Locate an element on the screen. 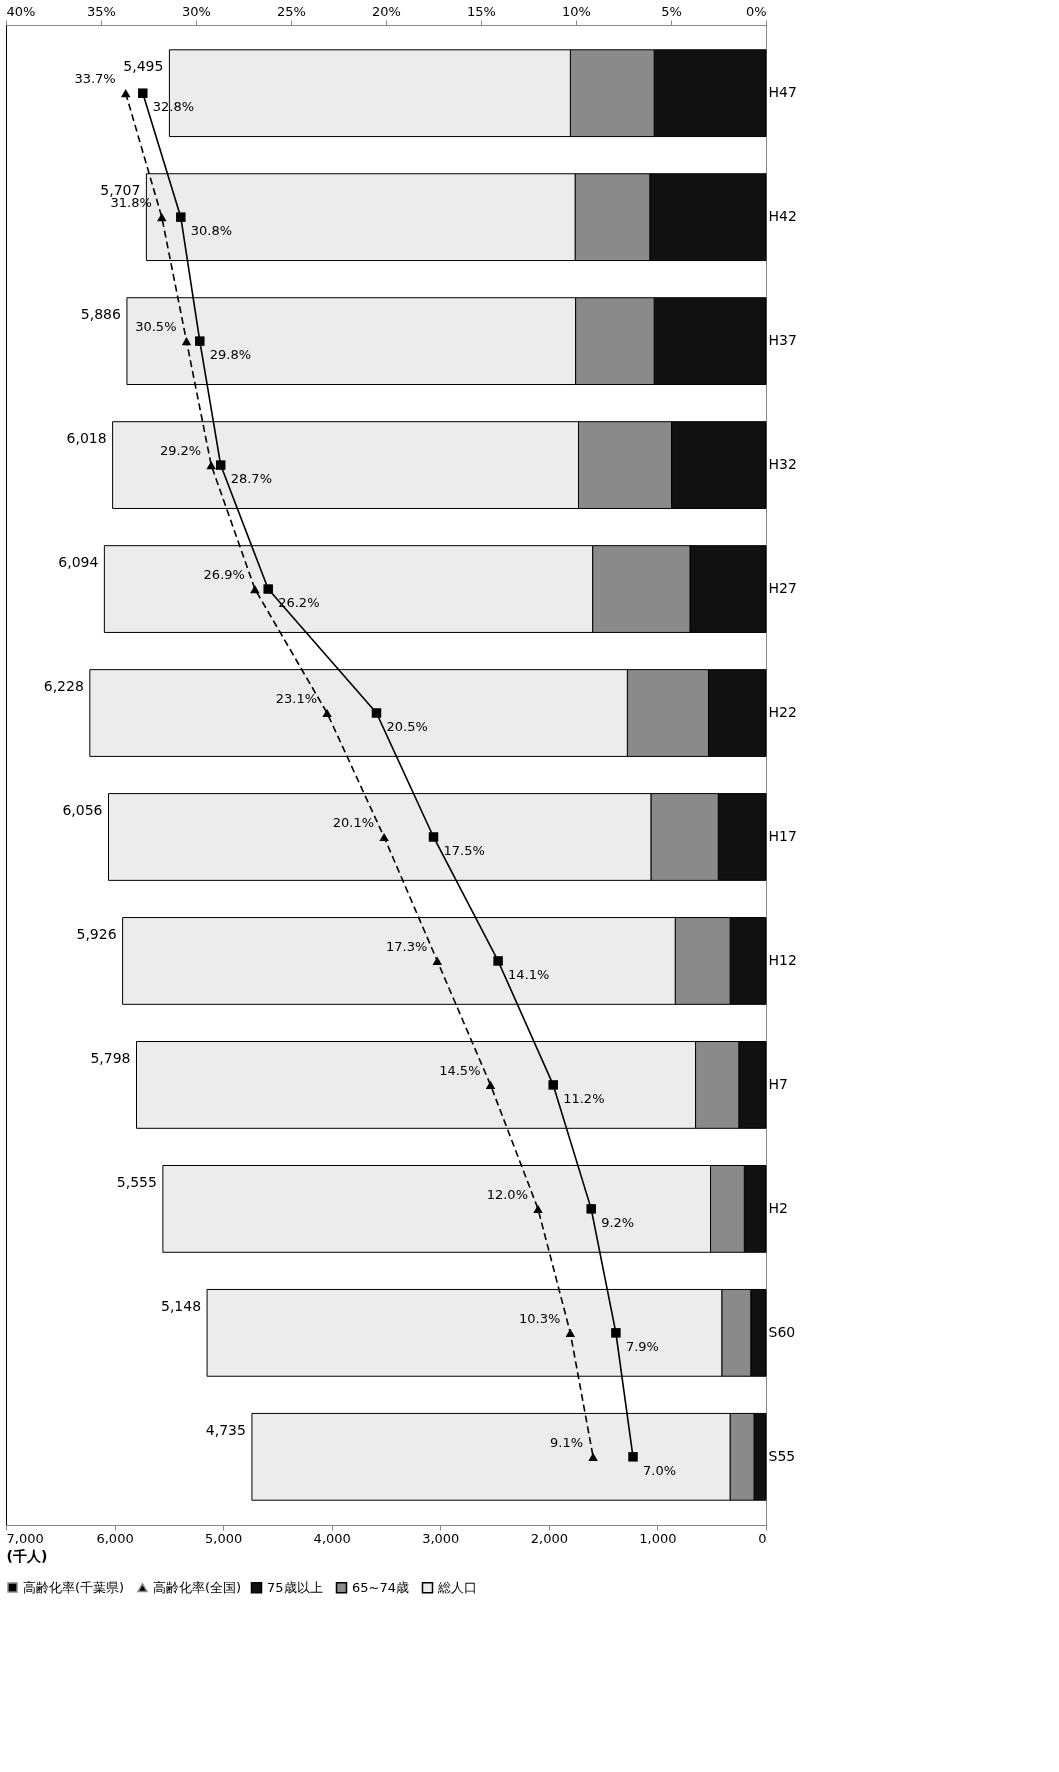 The width and height of the screenshot is (1059, 1772). y-tick-label: H32 is located at coordinates (782, 464).